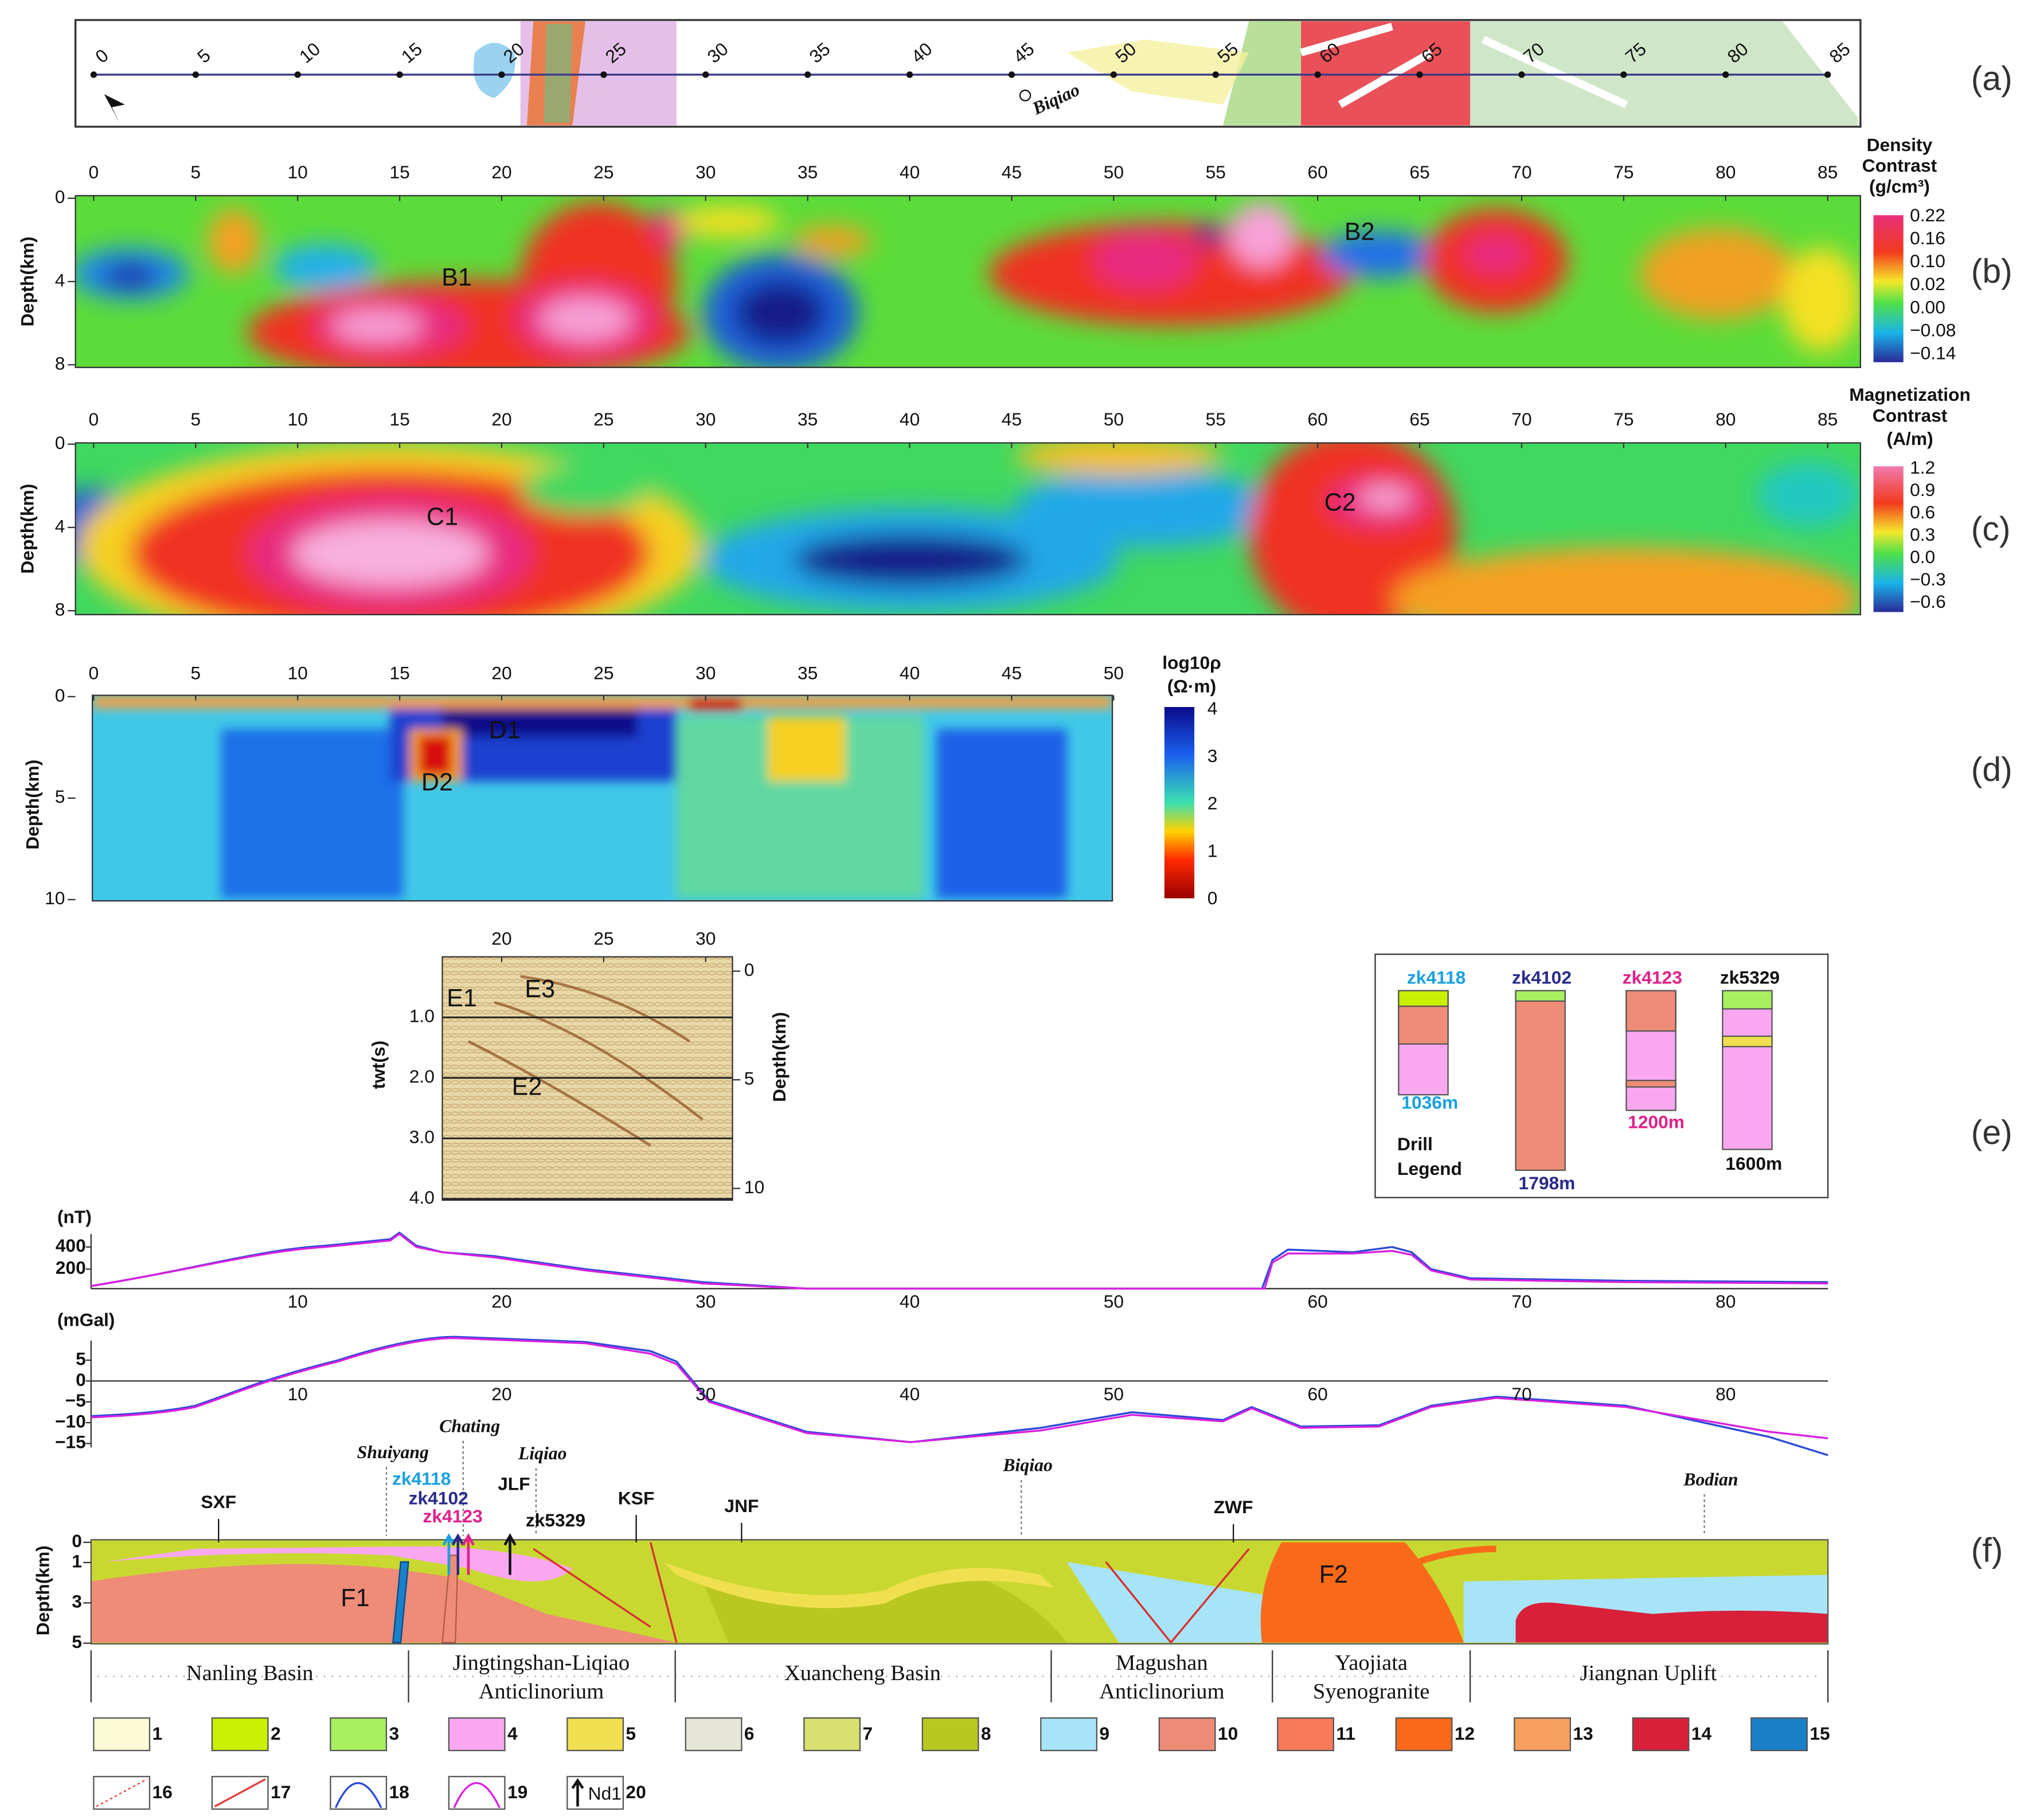 This screenshot has height=1820, width=2040. I want to click on well-label: zk4102, so click(438, 1497).